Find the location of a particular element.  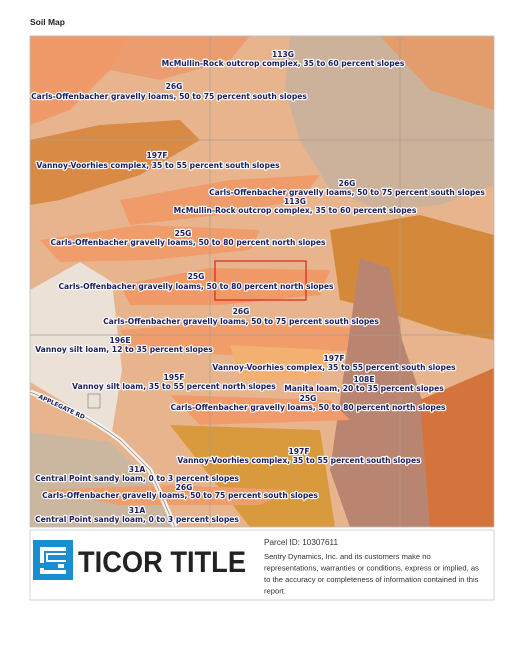

footer-box is located at coordinates (262, 565).